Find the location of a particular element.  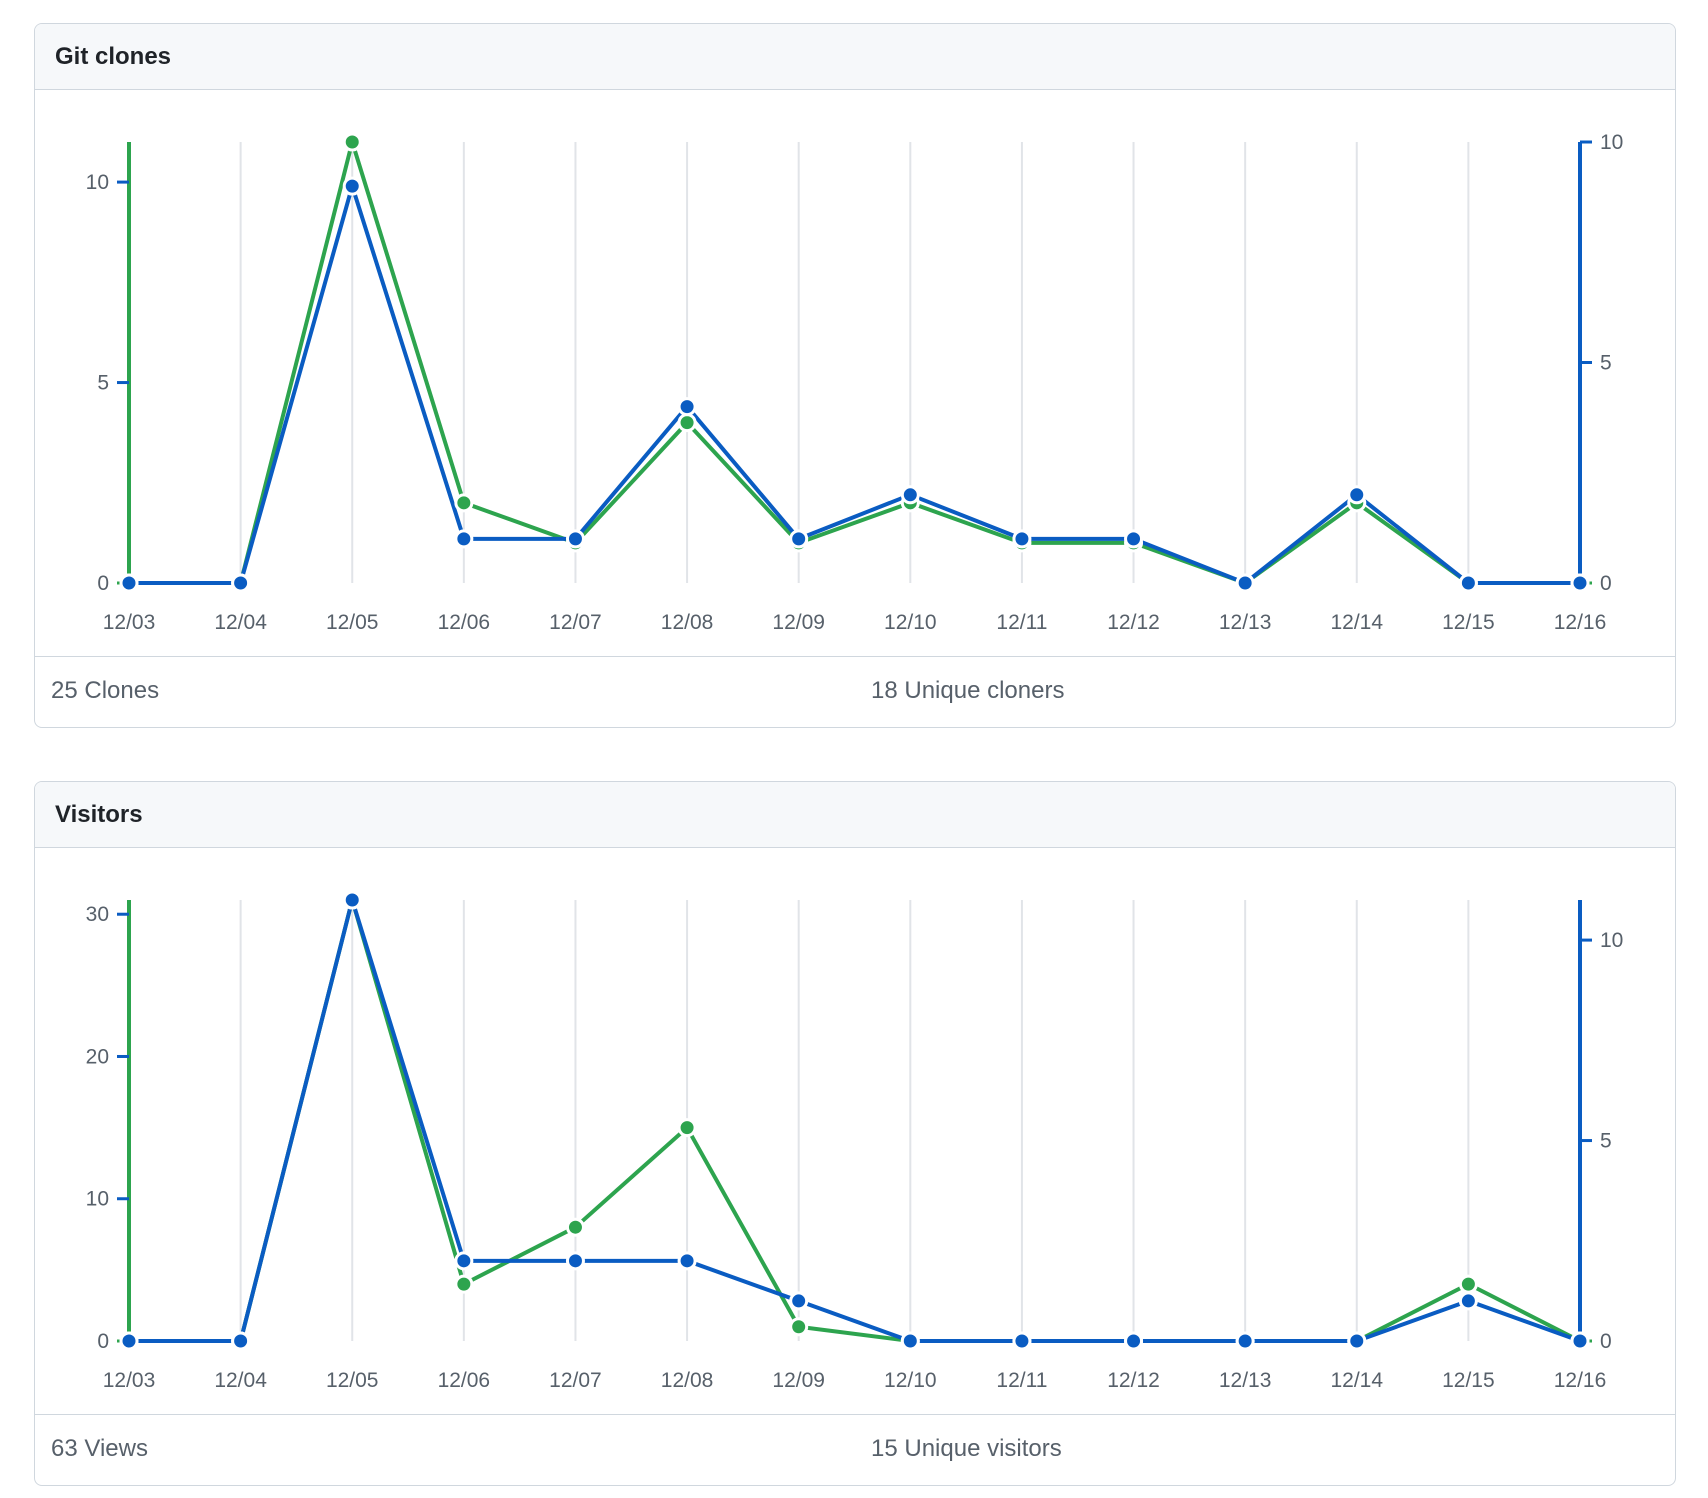

left-axis-tick-label: 5 is located at coordinates (103, 383).